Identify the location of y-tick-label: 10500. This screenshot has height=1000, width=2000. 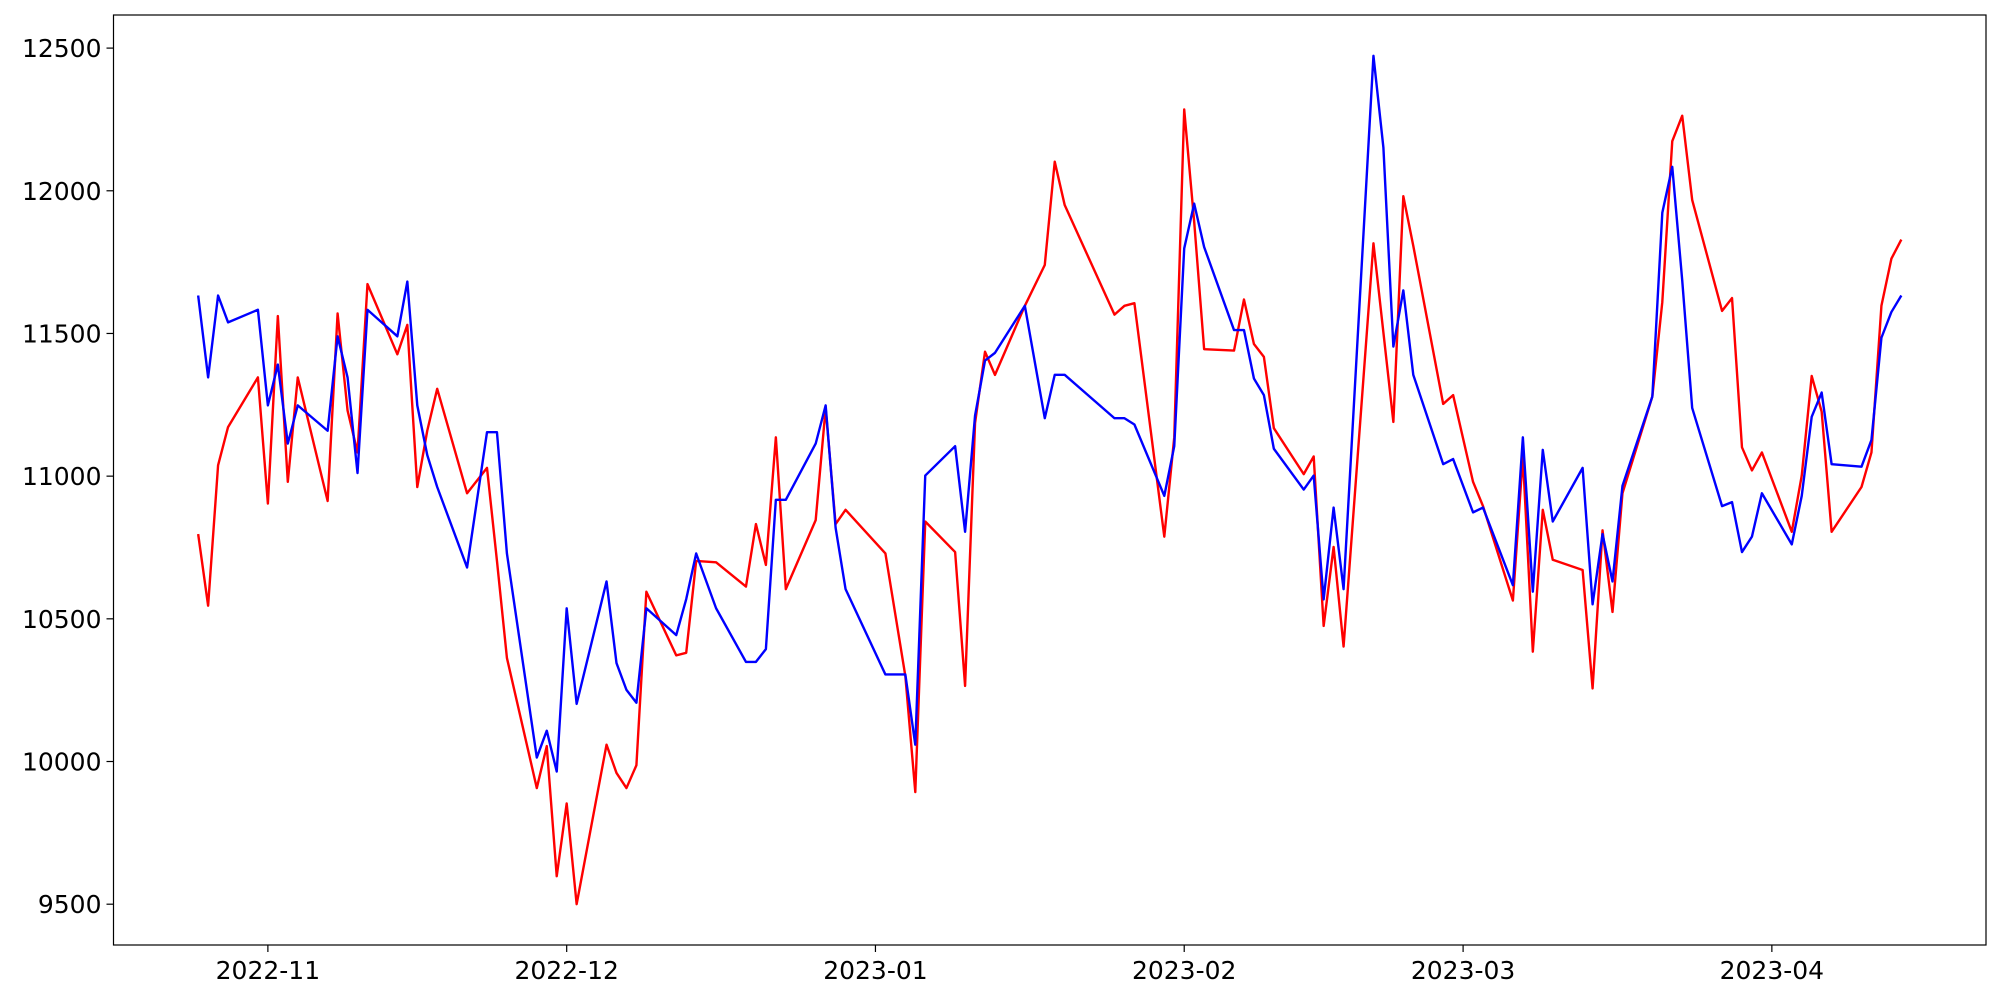
(62, 619).